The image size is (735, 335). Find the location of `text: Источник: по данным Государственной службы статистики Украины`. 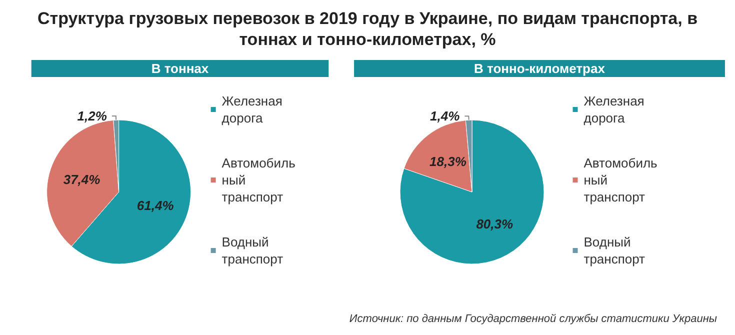

text: Источник: по данным Государственной службы статистики Украины is located at coordinates (533, 319).